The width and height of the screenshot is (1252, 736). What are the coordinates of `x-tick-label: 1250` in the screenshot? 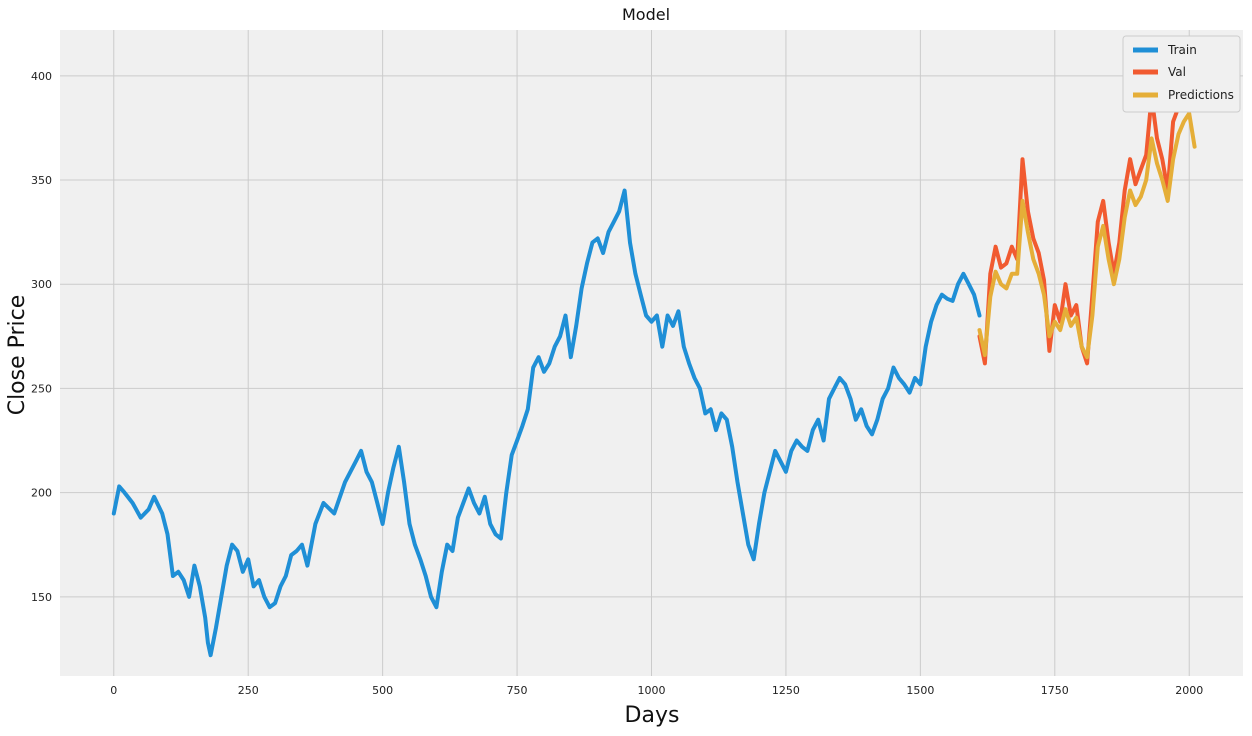 It's located at (786, 690).